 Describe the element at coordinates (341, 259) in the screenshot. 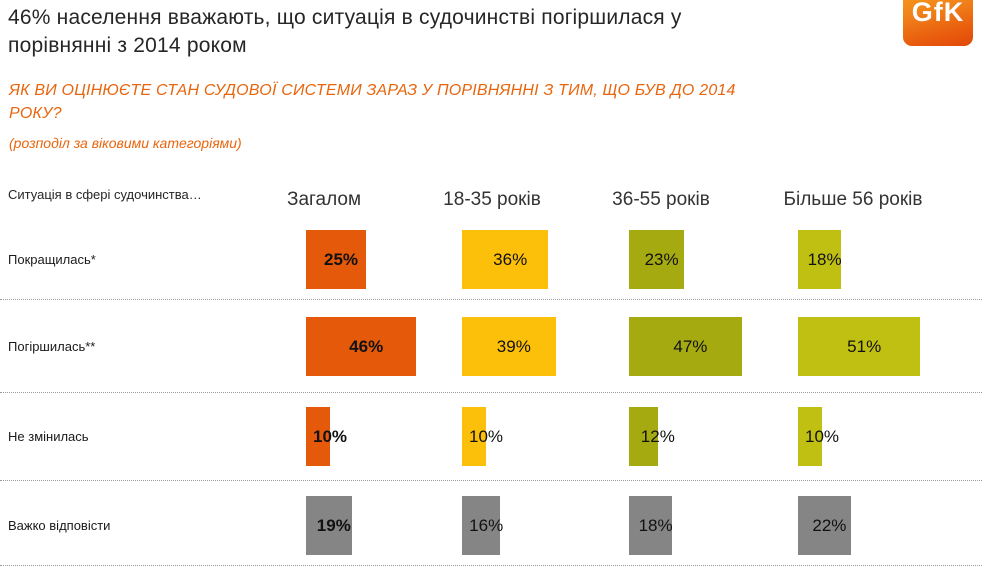

I see `bar-value-label: 25%` at that location.